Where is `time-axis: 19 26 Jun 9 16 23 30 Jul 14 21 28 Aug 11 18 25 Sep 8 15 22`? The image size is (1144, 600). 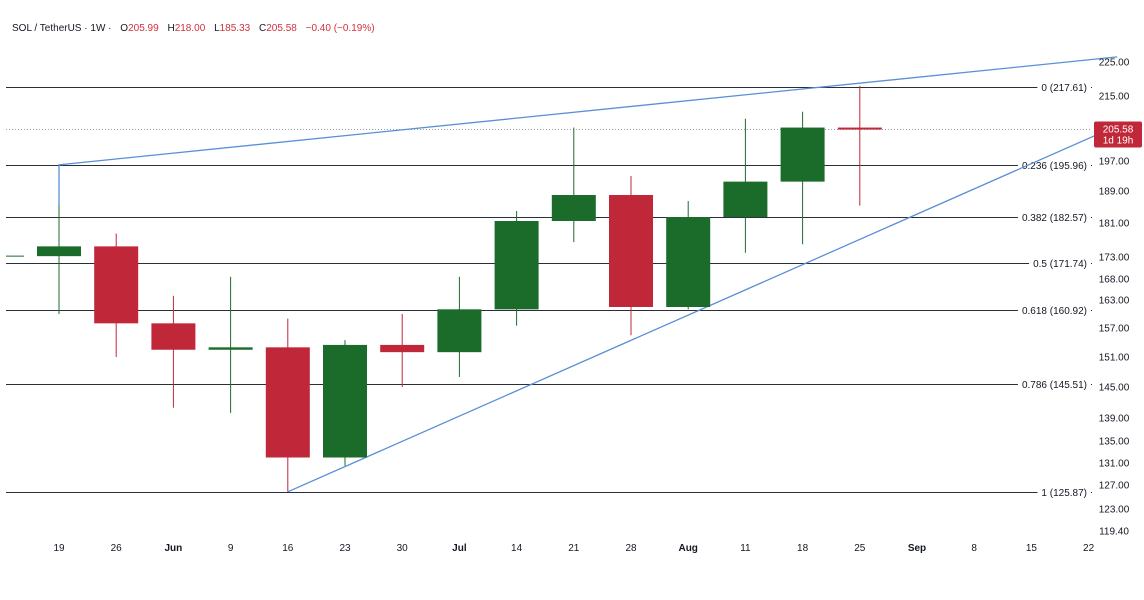 time-axis: 19 26 Jun 9 16 23 30 Jul 14 21 28 Aug 11 18 25 Sep 8 15 22 is located at coordinates (573, 548).